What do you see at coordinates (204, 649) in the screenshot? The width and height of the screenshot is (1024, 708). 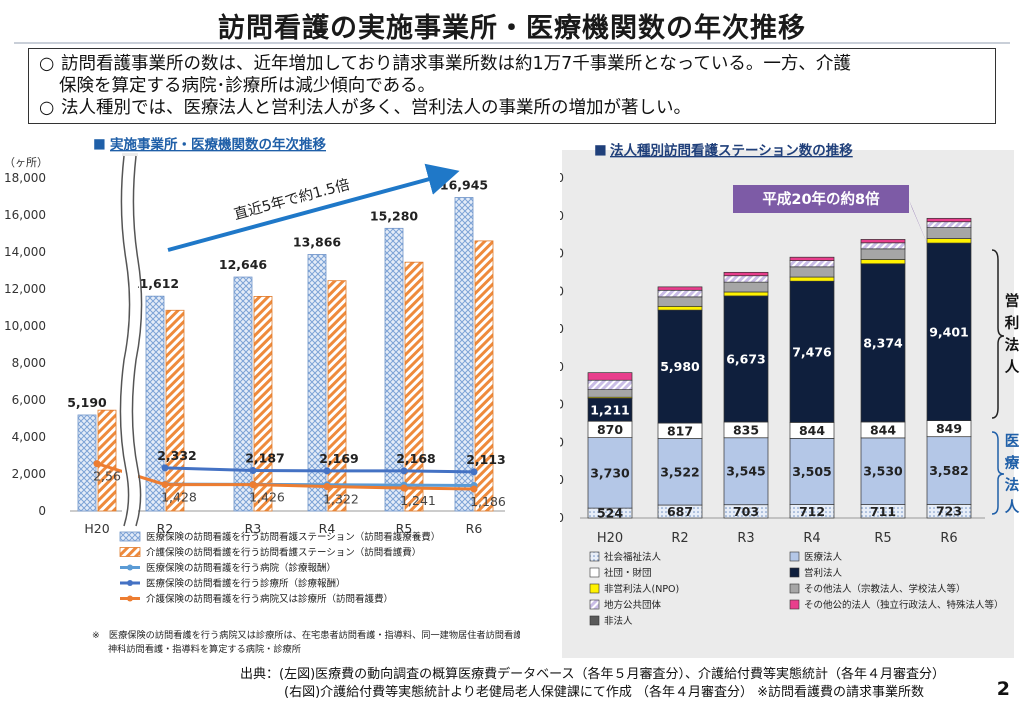 I see `footnote-line: 神科訪問看護・指導料を算定する病院・診療所` at bounding box center [204, 649].